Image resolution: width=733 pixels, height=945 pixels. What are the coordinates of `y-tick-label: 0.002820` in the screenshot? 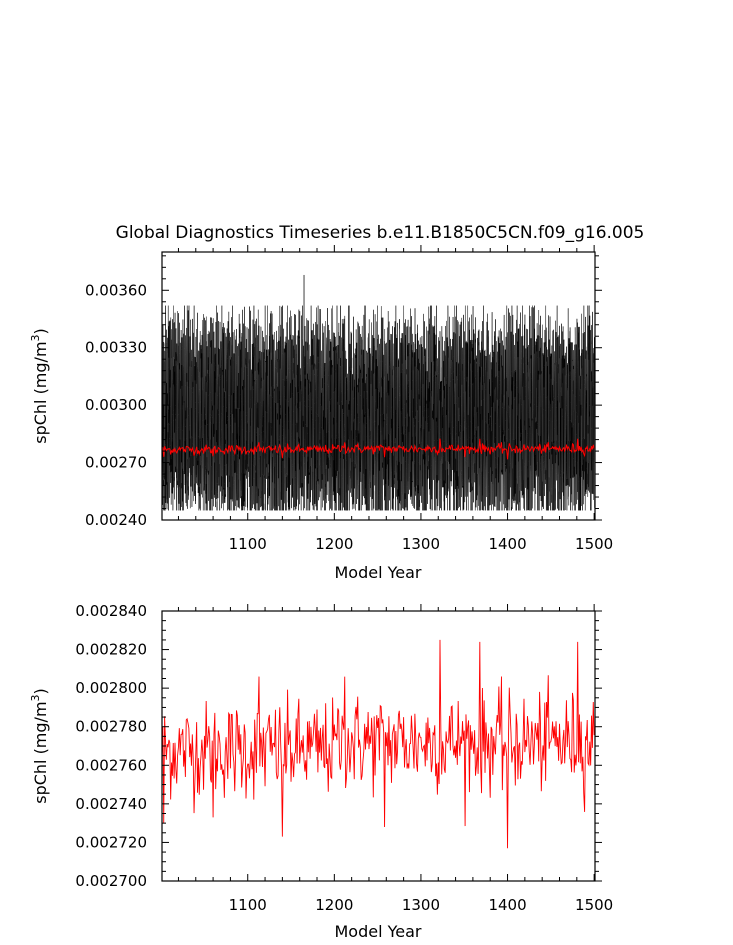 It's located at (111, 650).